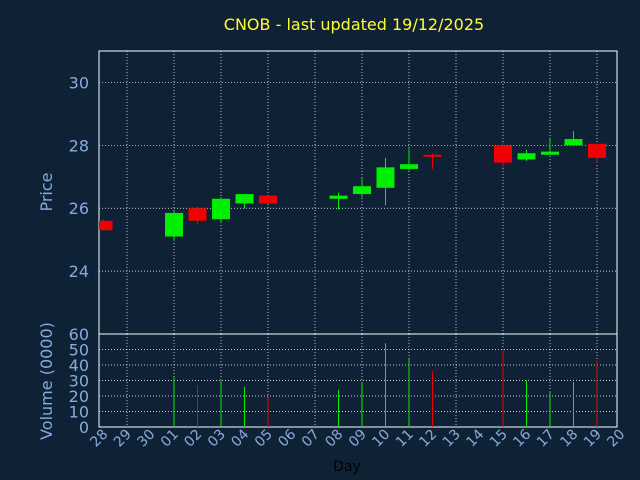 The width and height of the screenshot is (640, 480). I want to click on x-axis-label: Day, so click(347, 467).